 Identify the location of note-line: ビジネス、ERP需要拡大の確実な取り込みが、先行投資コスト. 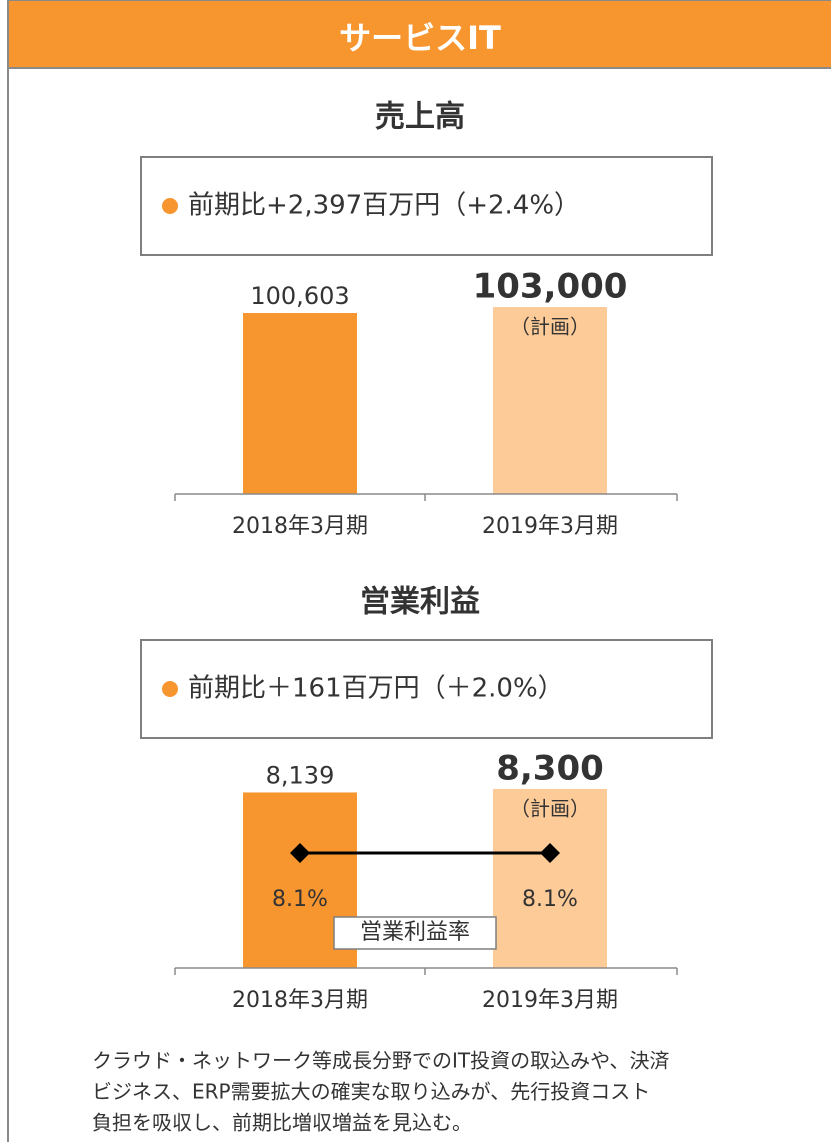
(371, 1092).